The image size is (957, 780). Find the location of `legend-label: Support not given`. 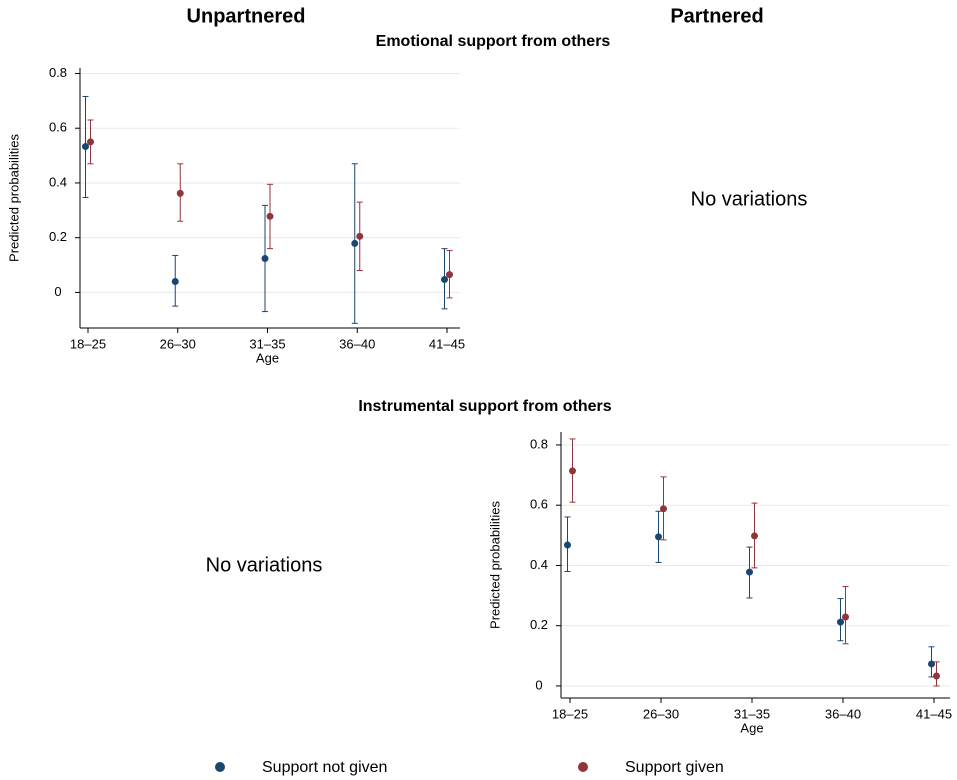

legend-label: Support not given is located at coordinates (324, 767).